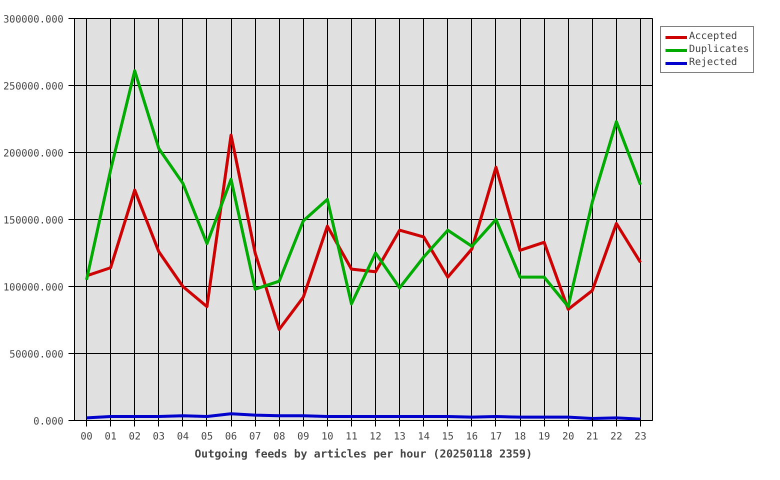 The image size is (780, 480). I want to click on x-tick-label: 01, so click(110, 437).